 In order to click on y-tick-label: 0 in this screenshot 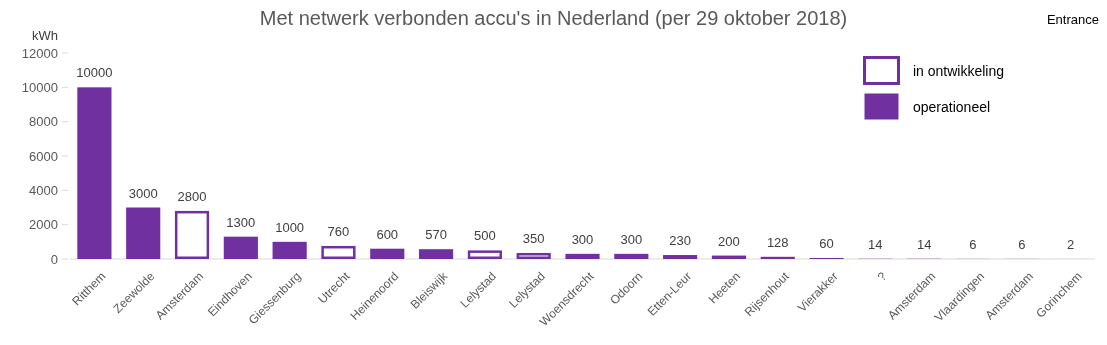, I will do `click(54, 259)`.